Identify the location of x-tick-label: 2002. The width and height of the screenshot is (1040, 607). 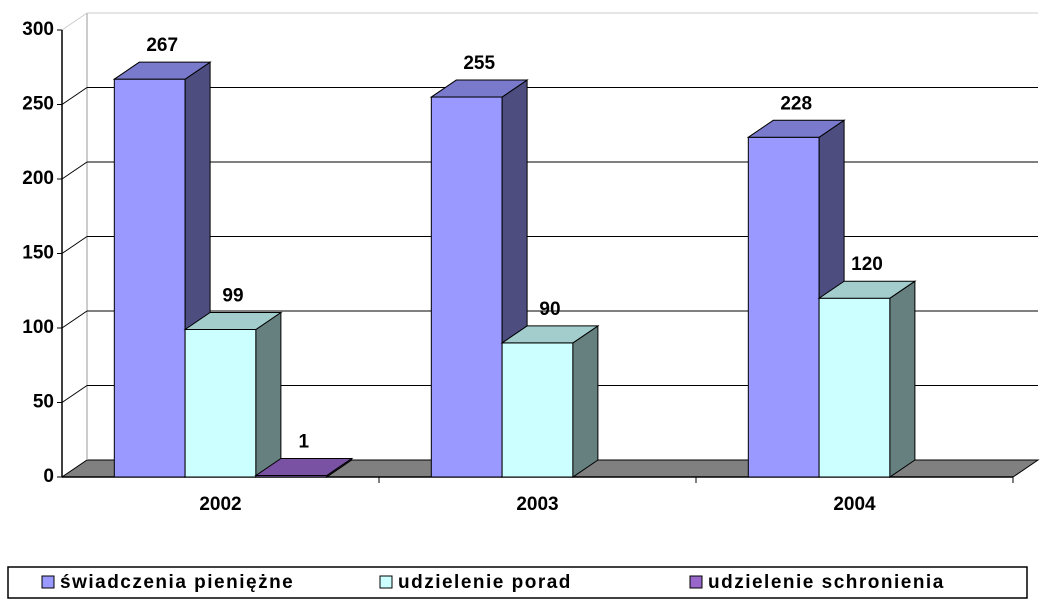
(220, 504).